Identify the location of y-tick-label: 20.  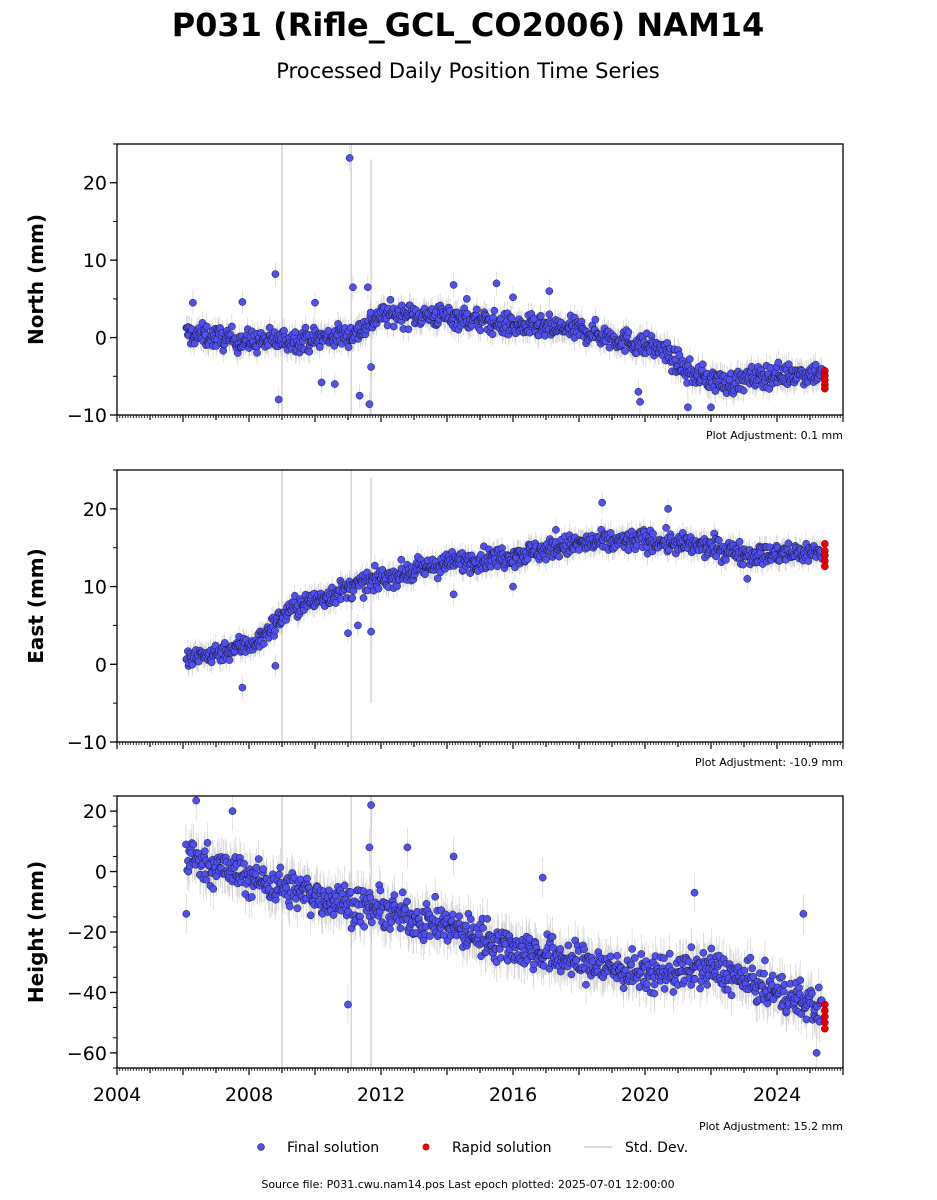
(95, 184).